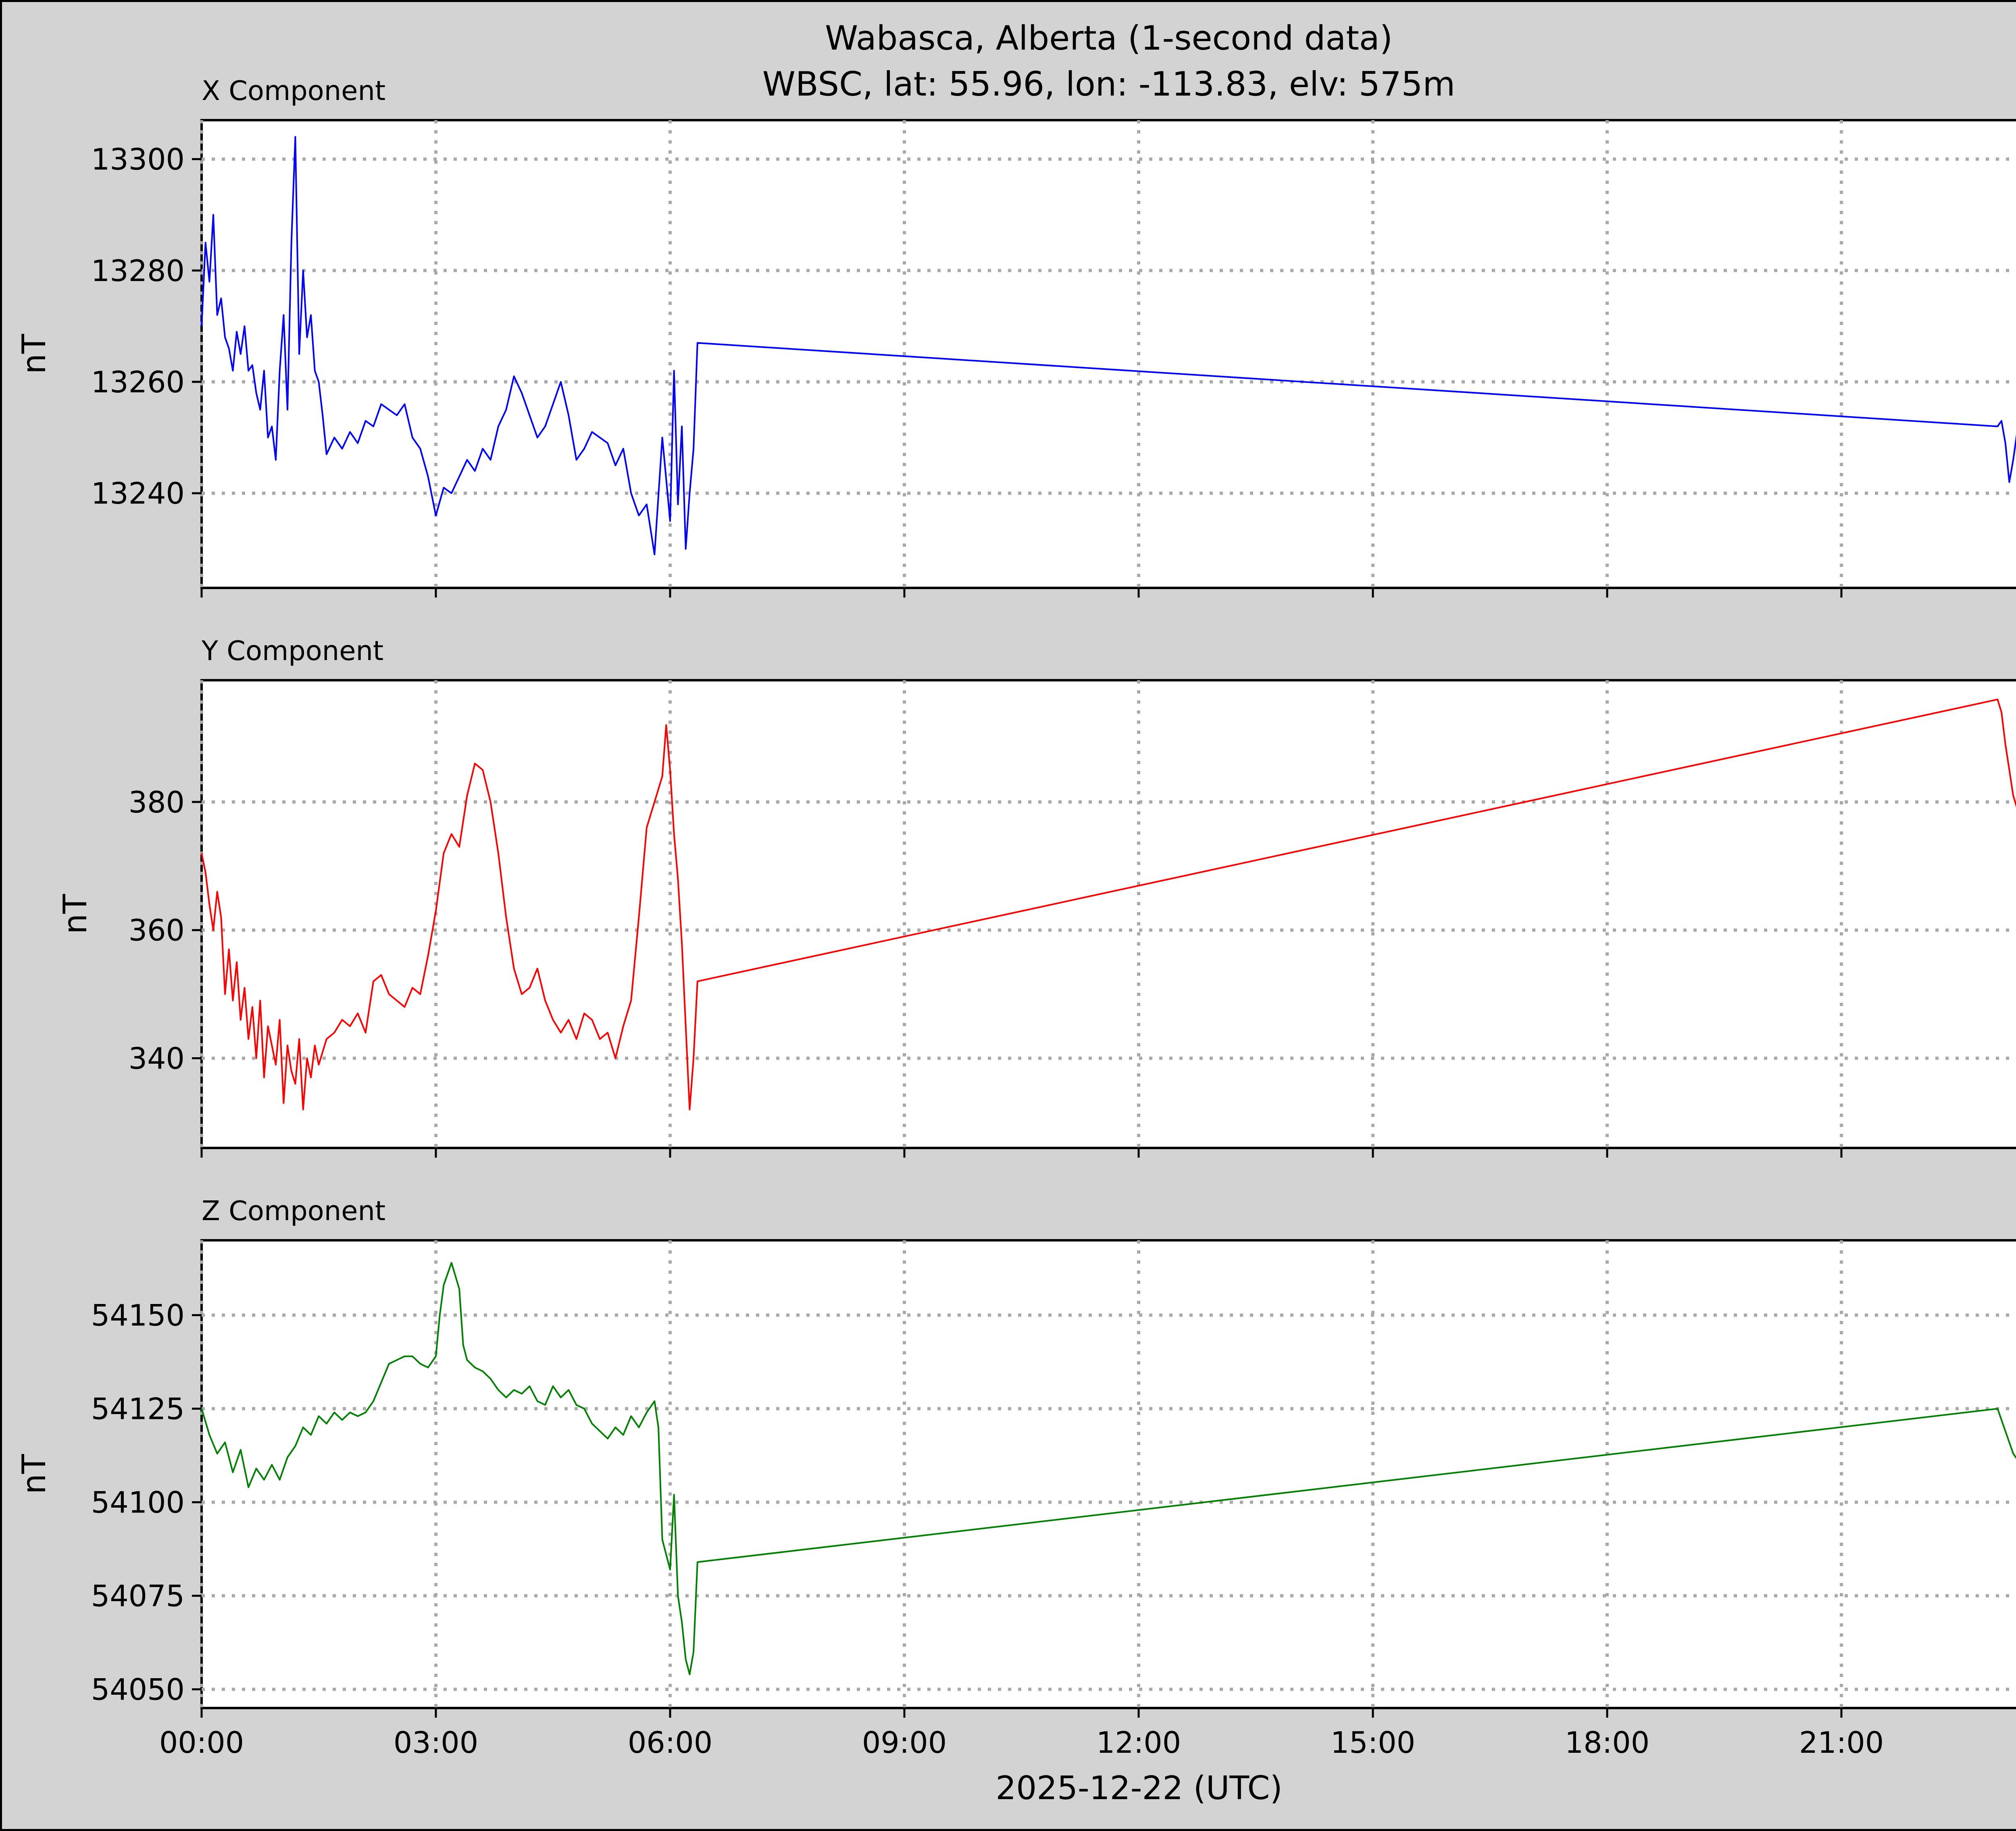 The height and width of the screenshot is (1831, 2016). What do you see at coordinates (1842, 1743) in the screenshot?
I see `x-tick-label: 21:00` at bounding box center [1842, 1743].